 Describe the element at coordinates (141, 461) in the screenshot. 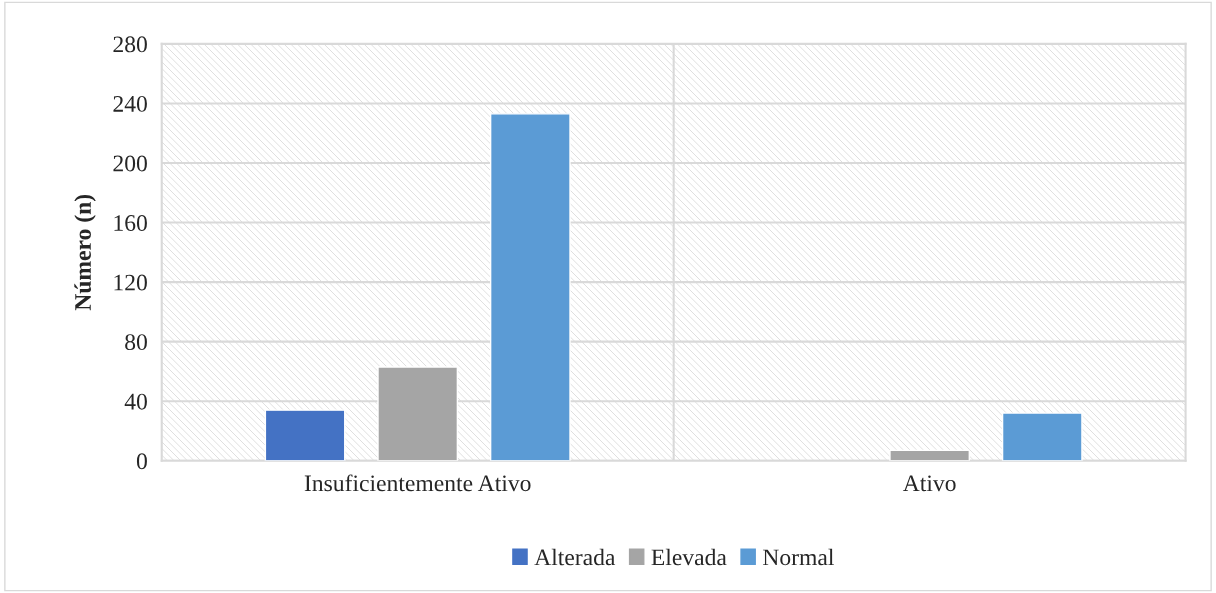

I see `y-tick-label: 0` at that location.